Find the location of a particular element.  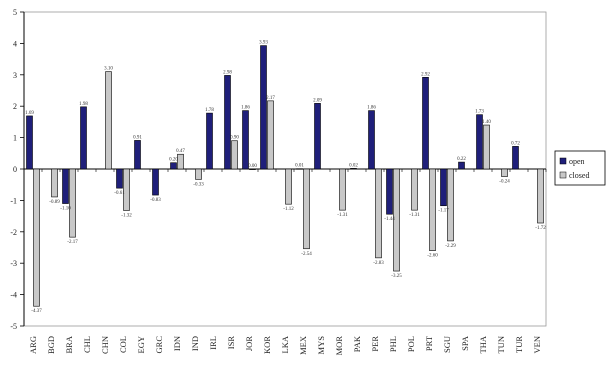

category-label-EGY: EGY is located at coordinates (141, 344).